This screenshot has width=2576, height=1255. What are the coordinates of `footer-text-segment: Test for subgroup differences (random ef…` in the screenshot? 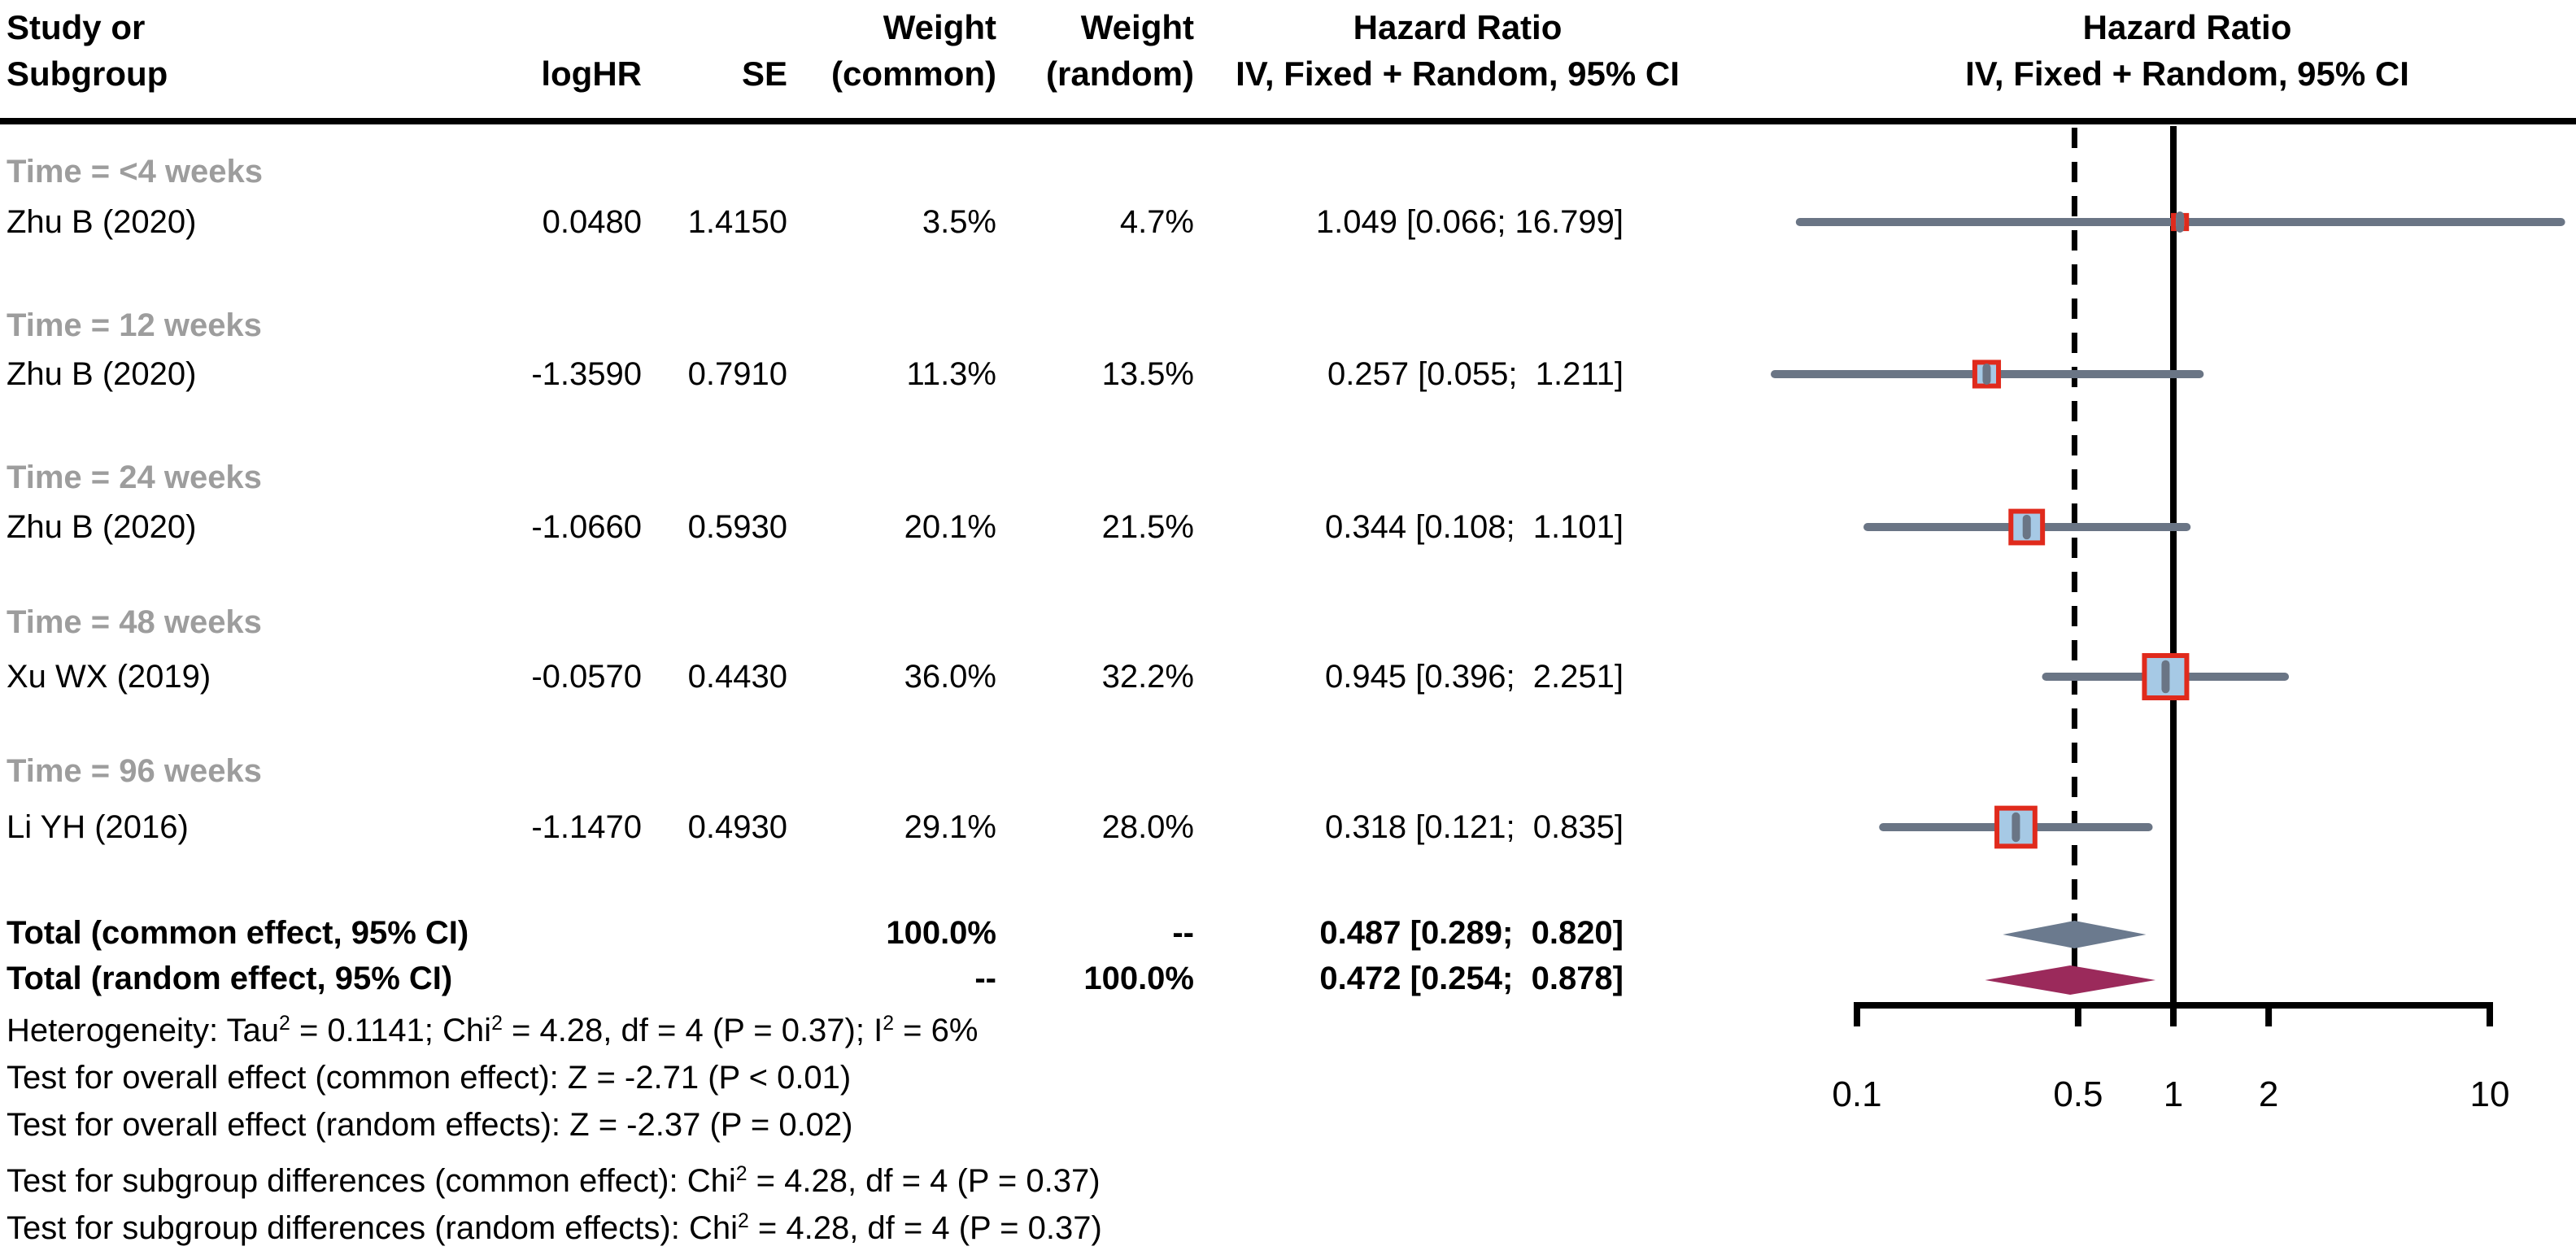 It's located at (372, 1228).